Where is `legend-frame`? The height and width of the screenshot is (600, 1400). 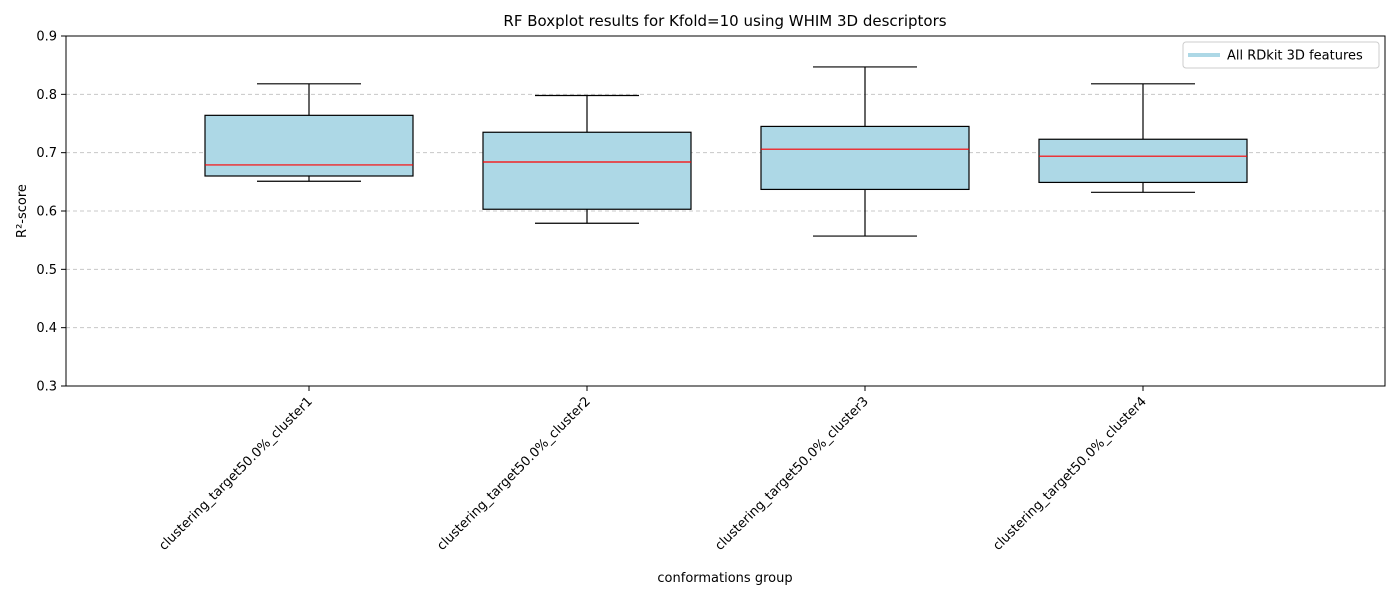
legend-frame is located at coordinates (1281, 55).